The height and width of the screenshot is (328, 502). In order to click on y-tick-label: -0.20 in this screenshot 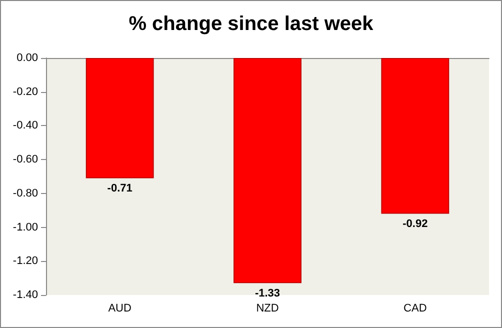, I will do `click(25, 92)`.